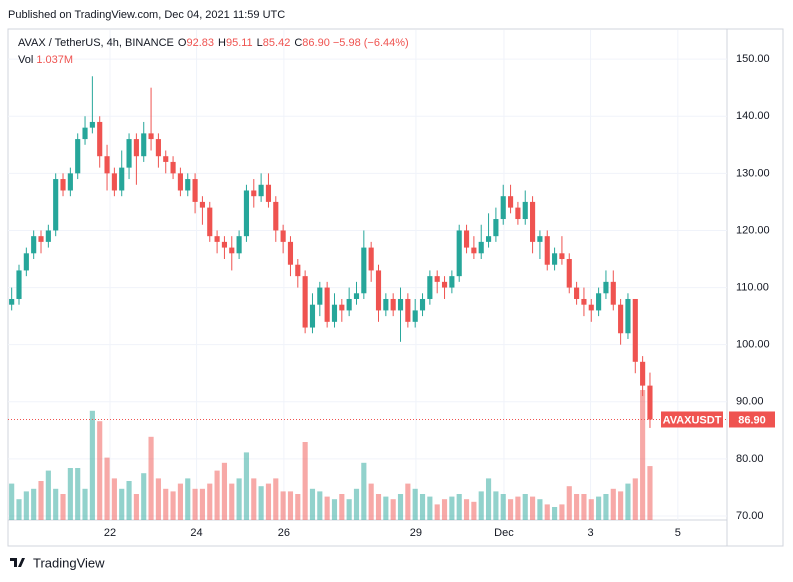  Describe the element at coordinates (753, 173) in the screenshot. I see `y-tick-label: 130.00` at that location.